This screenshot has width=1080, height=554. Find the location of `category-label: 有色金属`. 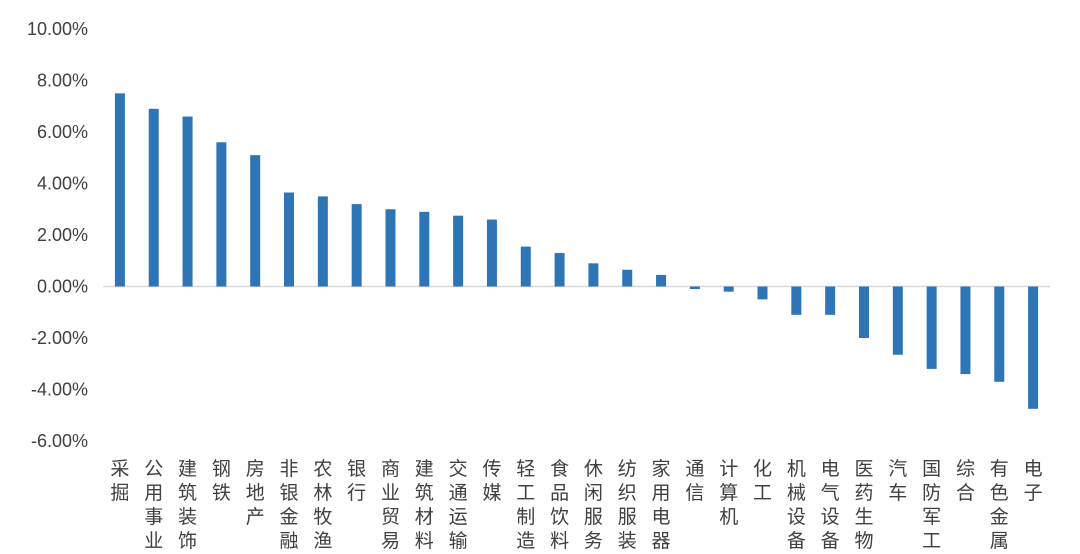

category-label: 有色金属 is located at coordinates (999, 505).